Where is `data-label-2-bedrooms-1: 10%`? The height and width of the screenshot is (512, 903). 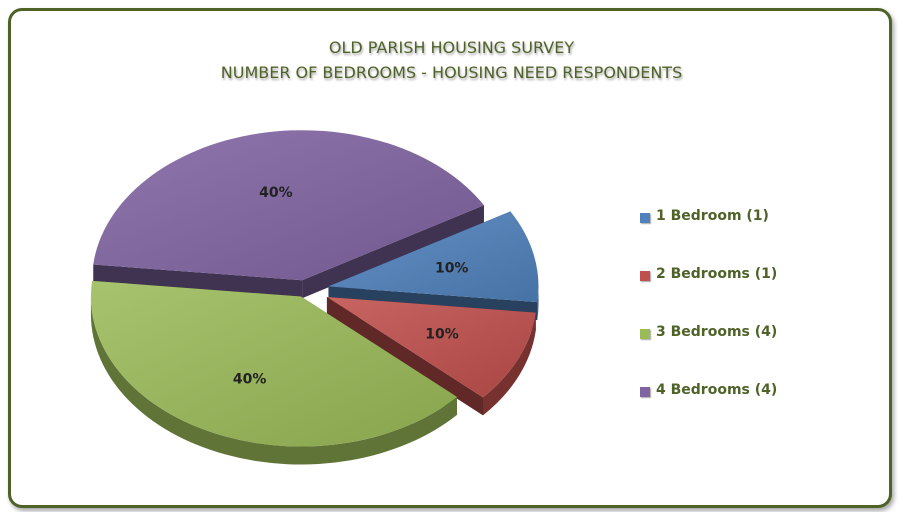
data-label-2-bedrooms-1: 10% is located at coordinates (442, 335).